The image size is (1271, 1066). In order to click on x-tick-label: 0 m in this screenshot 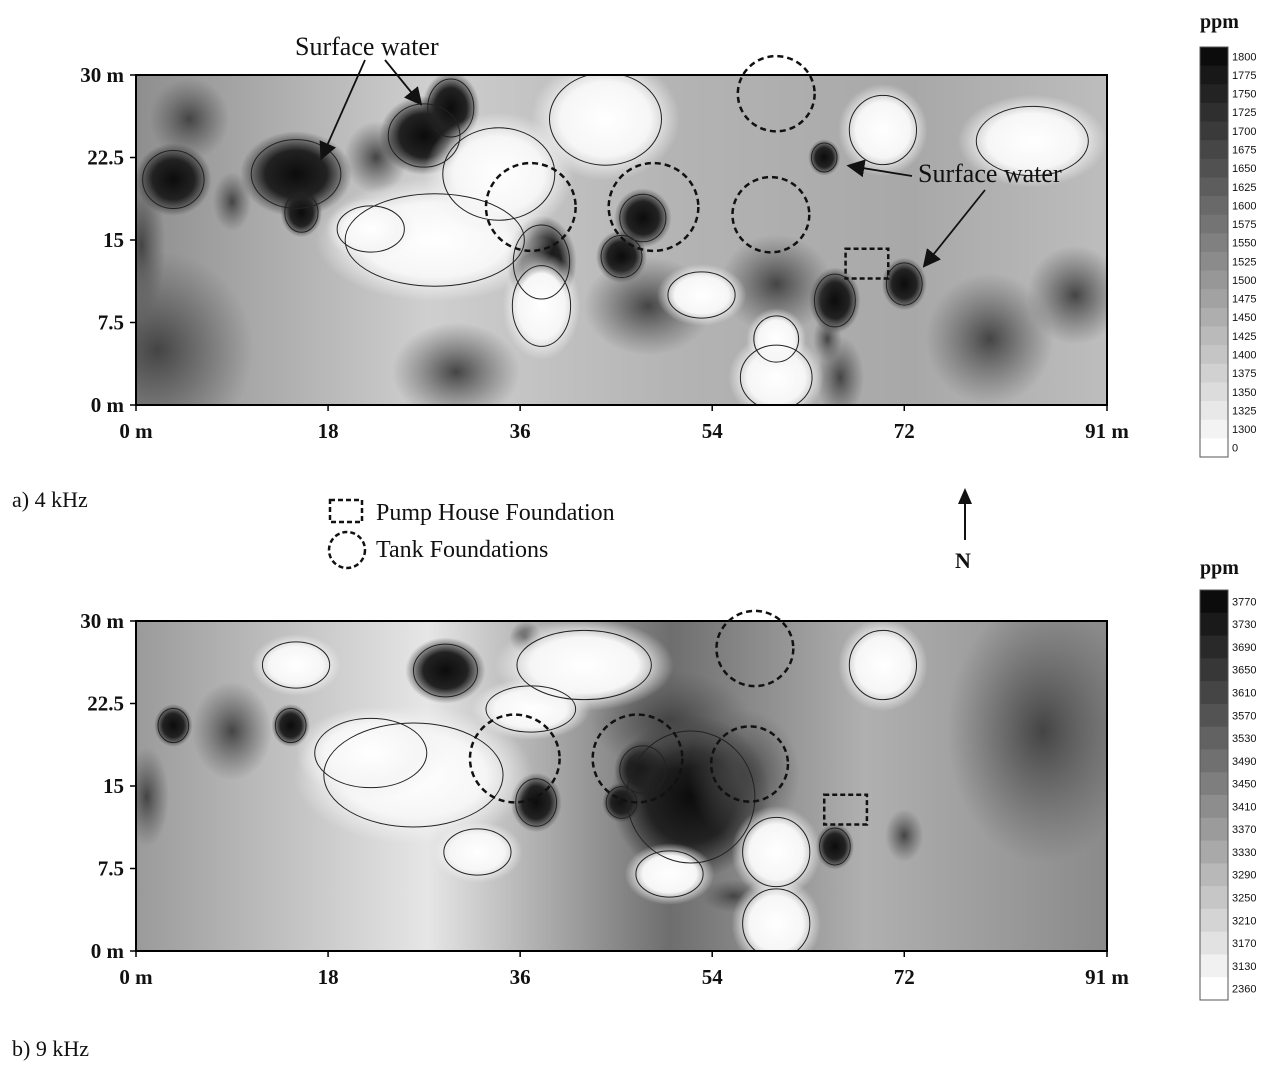, I will do `click(136, 977)`.